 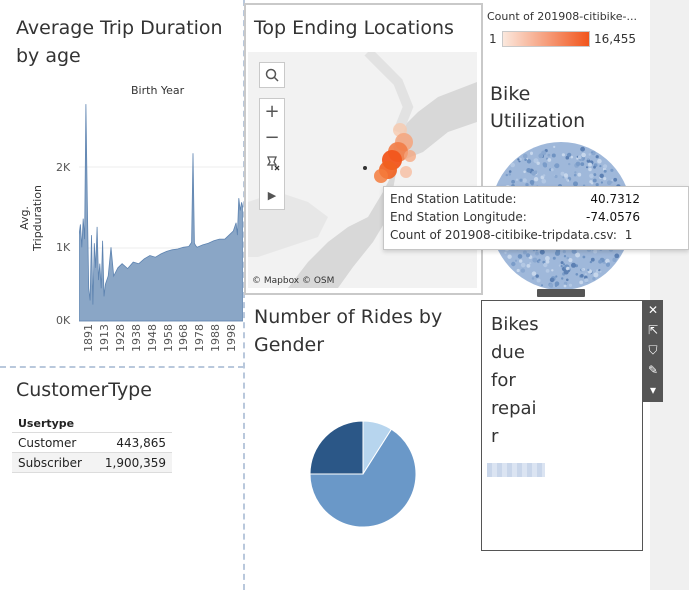 I want to click on trip-duration-title: Average Trip Duration by age, so click(x=119, y=42).